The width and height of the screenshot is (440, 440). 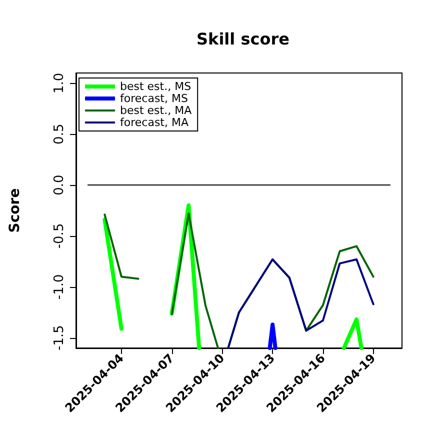 I want to click on y-tick-label: 0.0, so click(x=59, y=185).